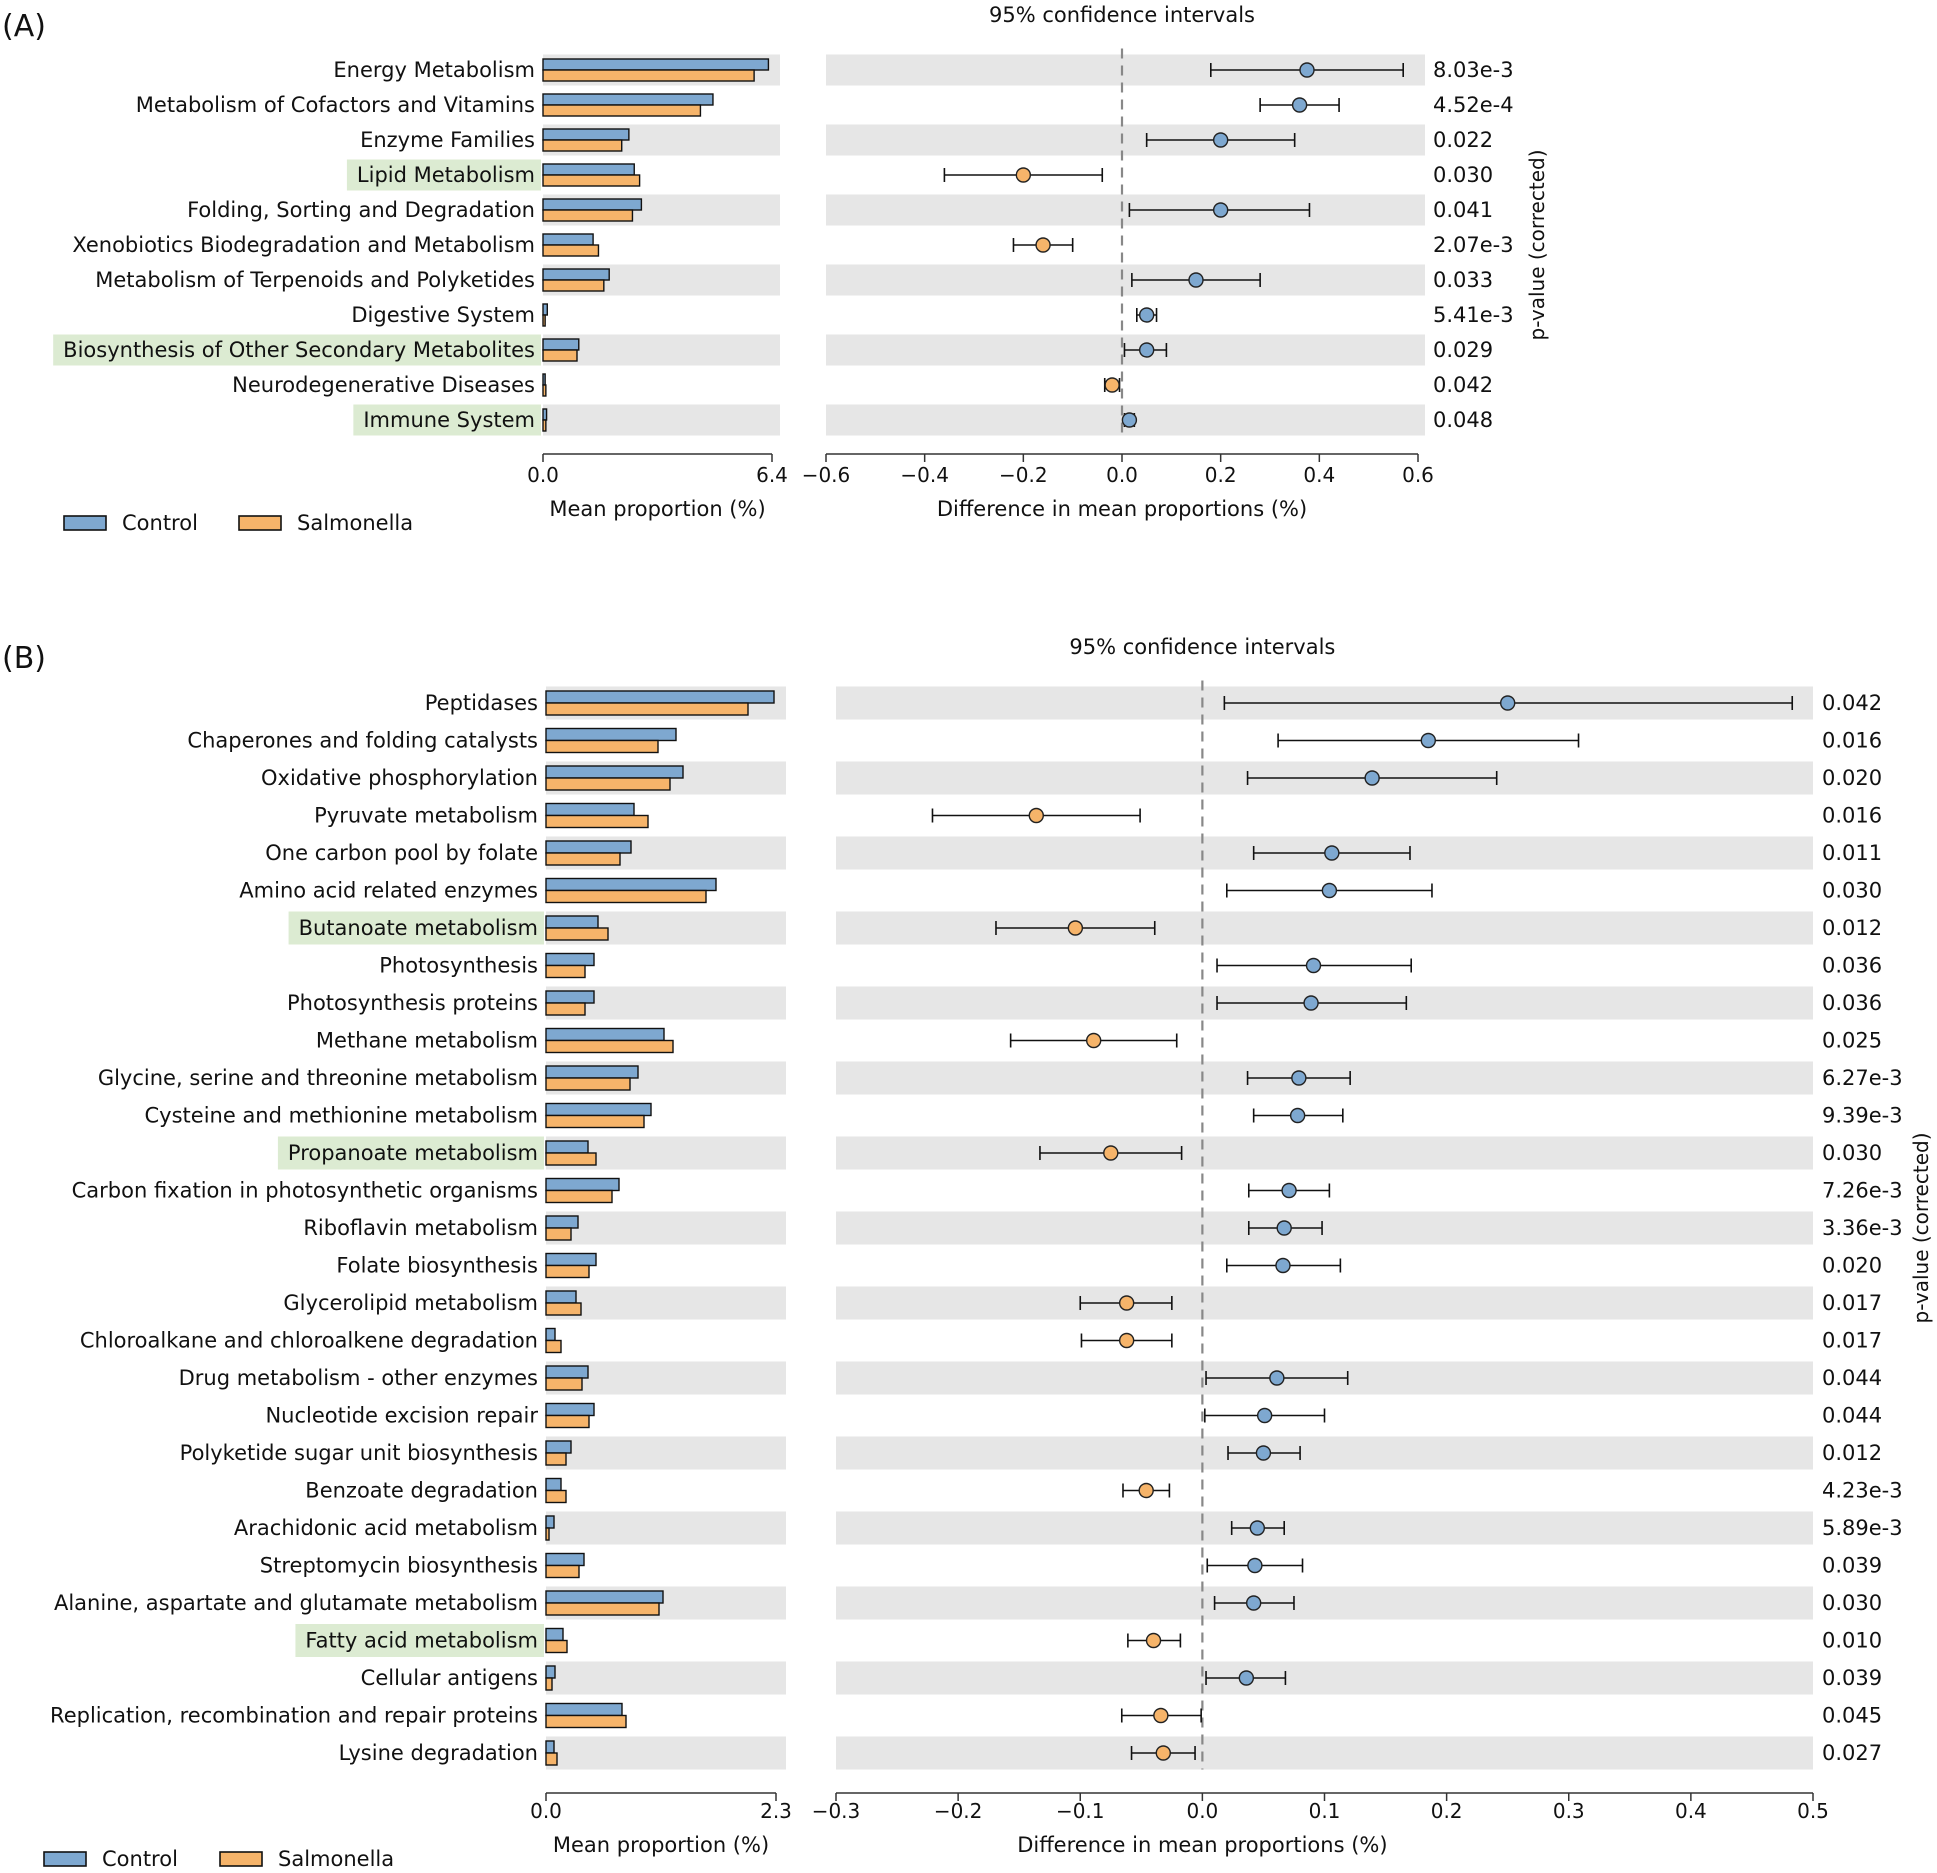 This screenshot has width=1937, height=1873. Describe the element at coordinates (1862, 1528) in the screenshot. I see `p-value: 5.89e-3` at that location.